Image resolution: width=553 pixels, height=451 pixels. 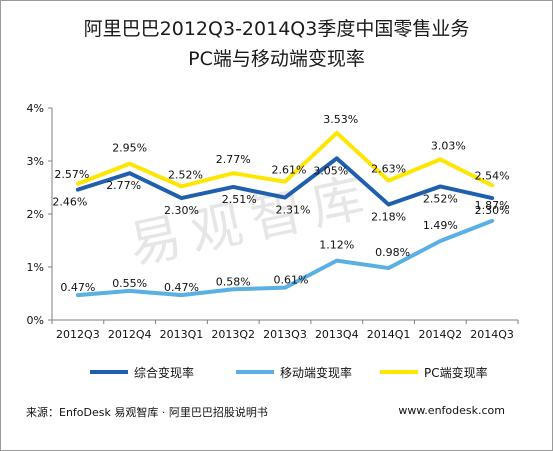 I want to click on legend-item-composite: 综合变现率, so click(x=142, y=372).